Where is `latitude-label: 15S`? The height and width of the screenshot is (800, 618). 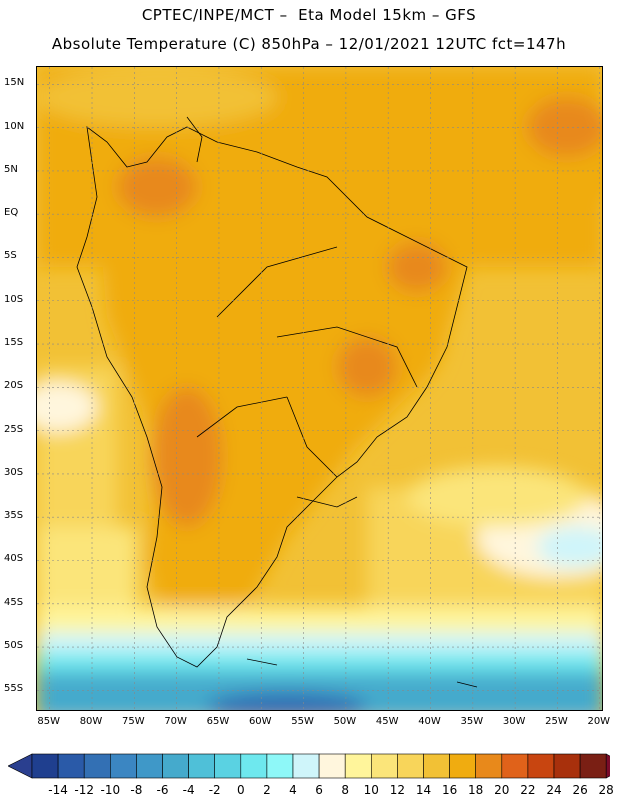 latitude-label: 15S is located at coordinates (14, 343).